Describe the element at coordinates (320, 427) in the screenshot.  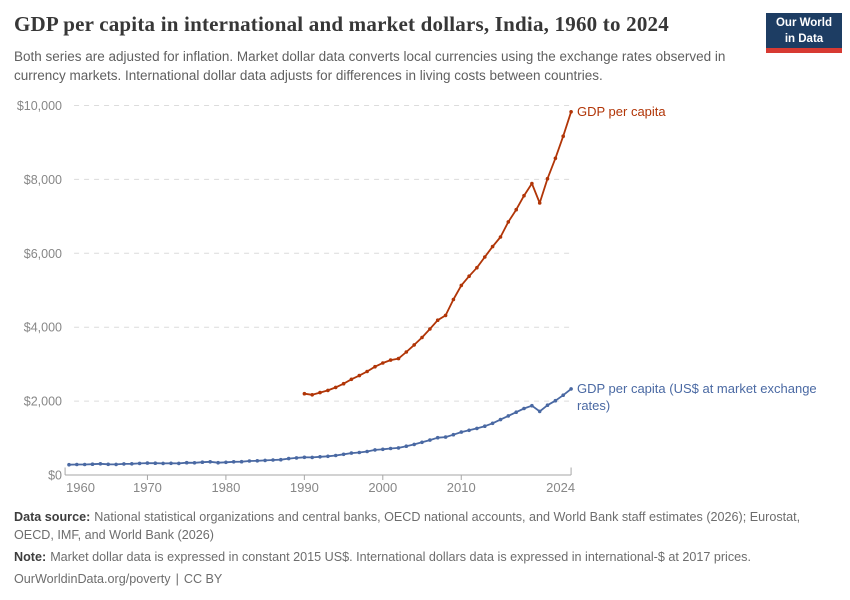
I see `series-line-market-dollars` at that location.